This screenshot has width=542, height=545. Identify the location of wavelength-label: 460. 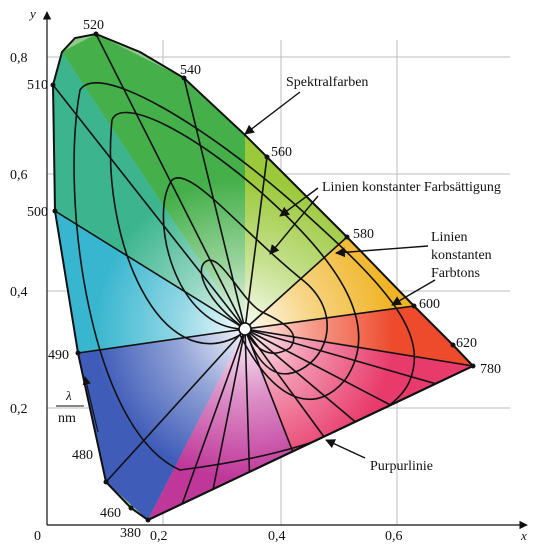
(110, 513).